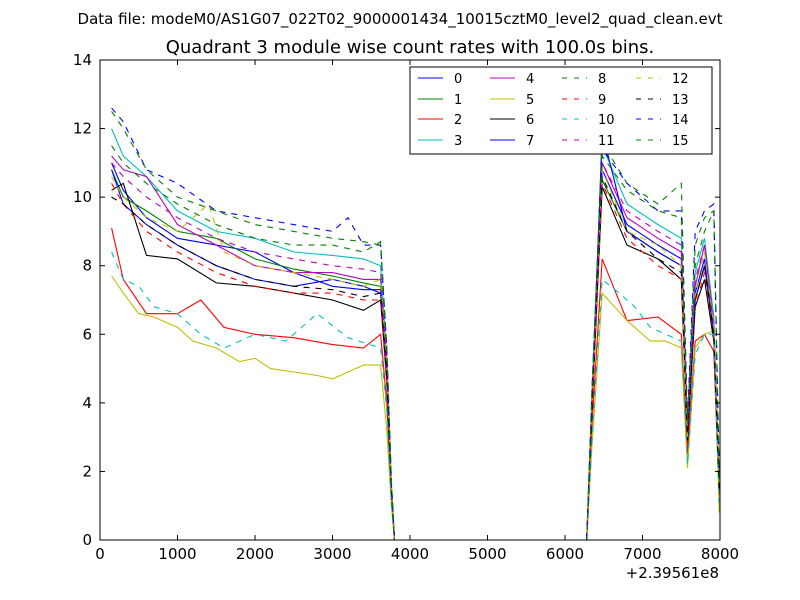 This screenshot has width=800, height=600. I want to click on x-tick-label: 1000, so click(177, 554).